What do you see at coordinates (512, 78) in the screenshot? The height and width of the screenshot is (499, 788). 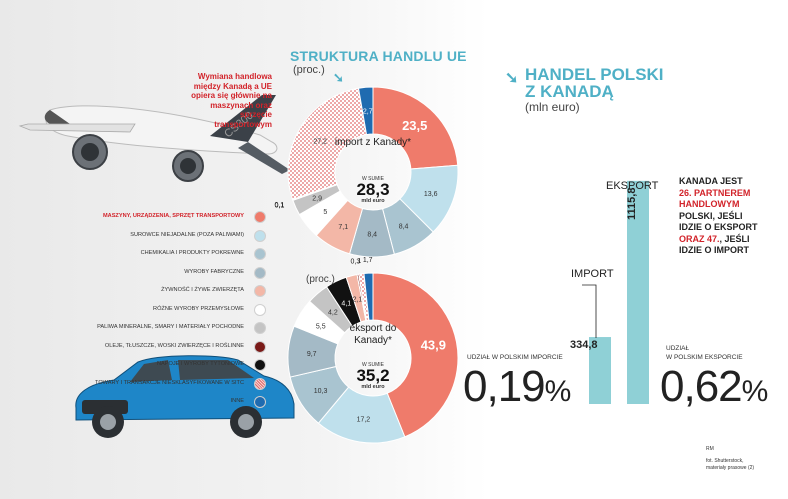 I see `arrow-down-right-icon: ➘` at bounding box center [512, 78].